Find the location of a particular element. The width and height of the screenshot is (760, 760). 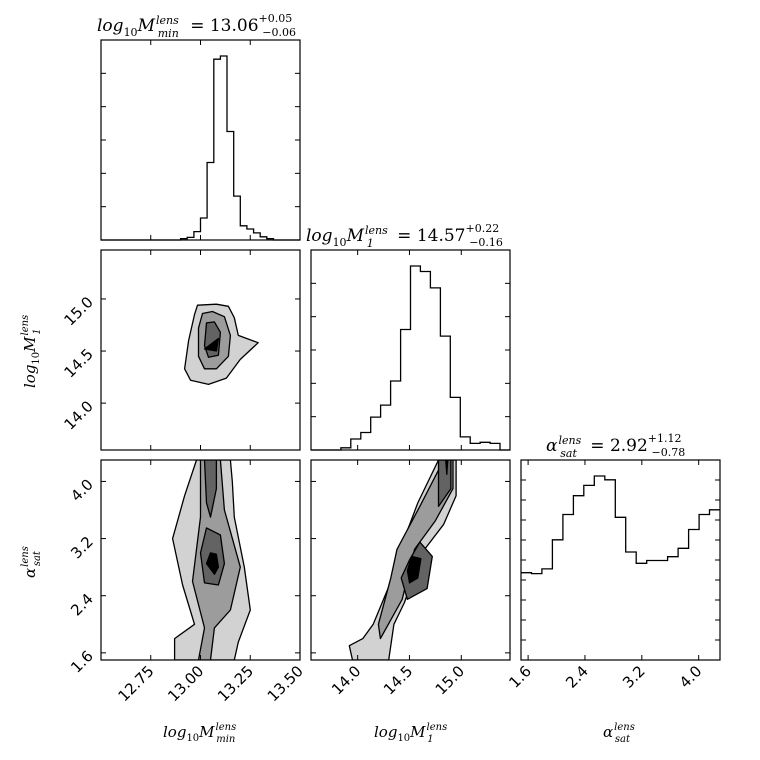

histogram-alpha is located at coordinates (620, 525).